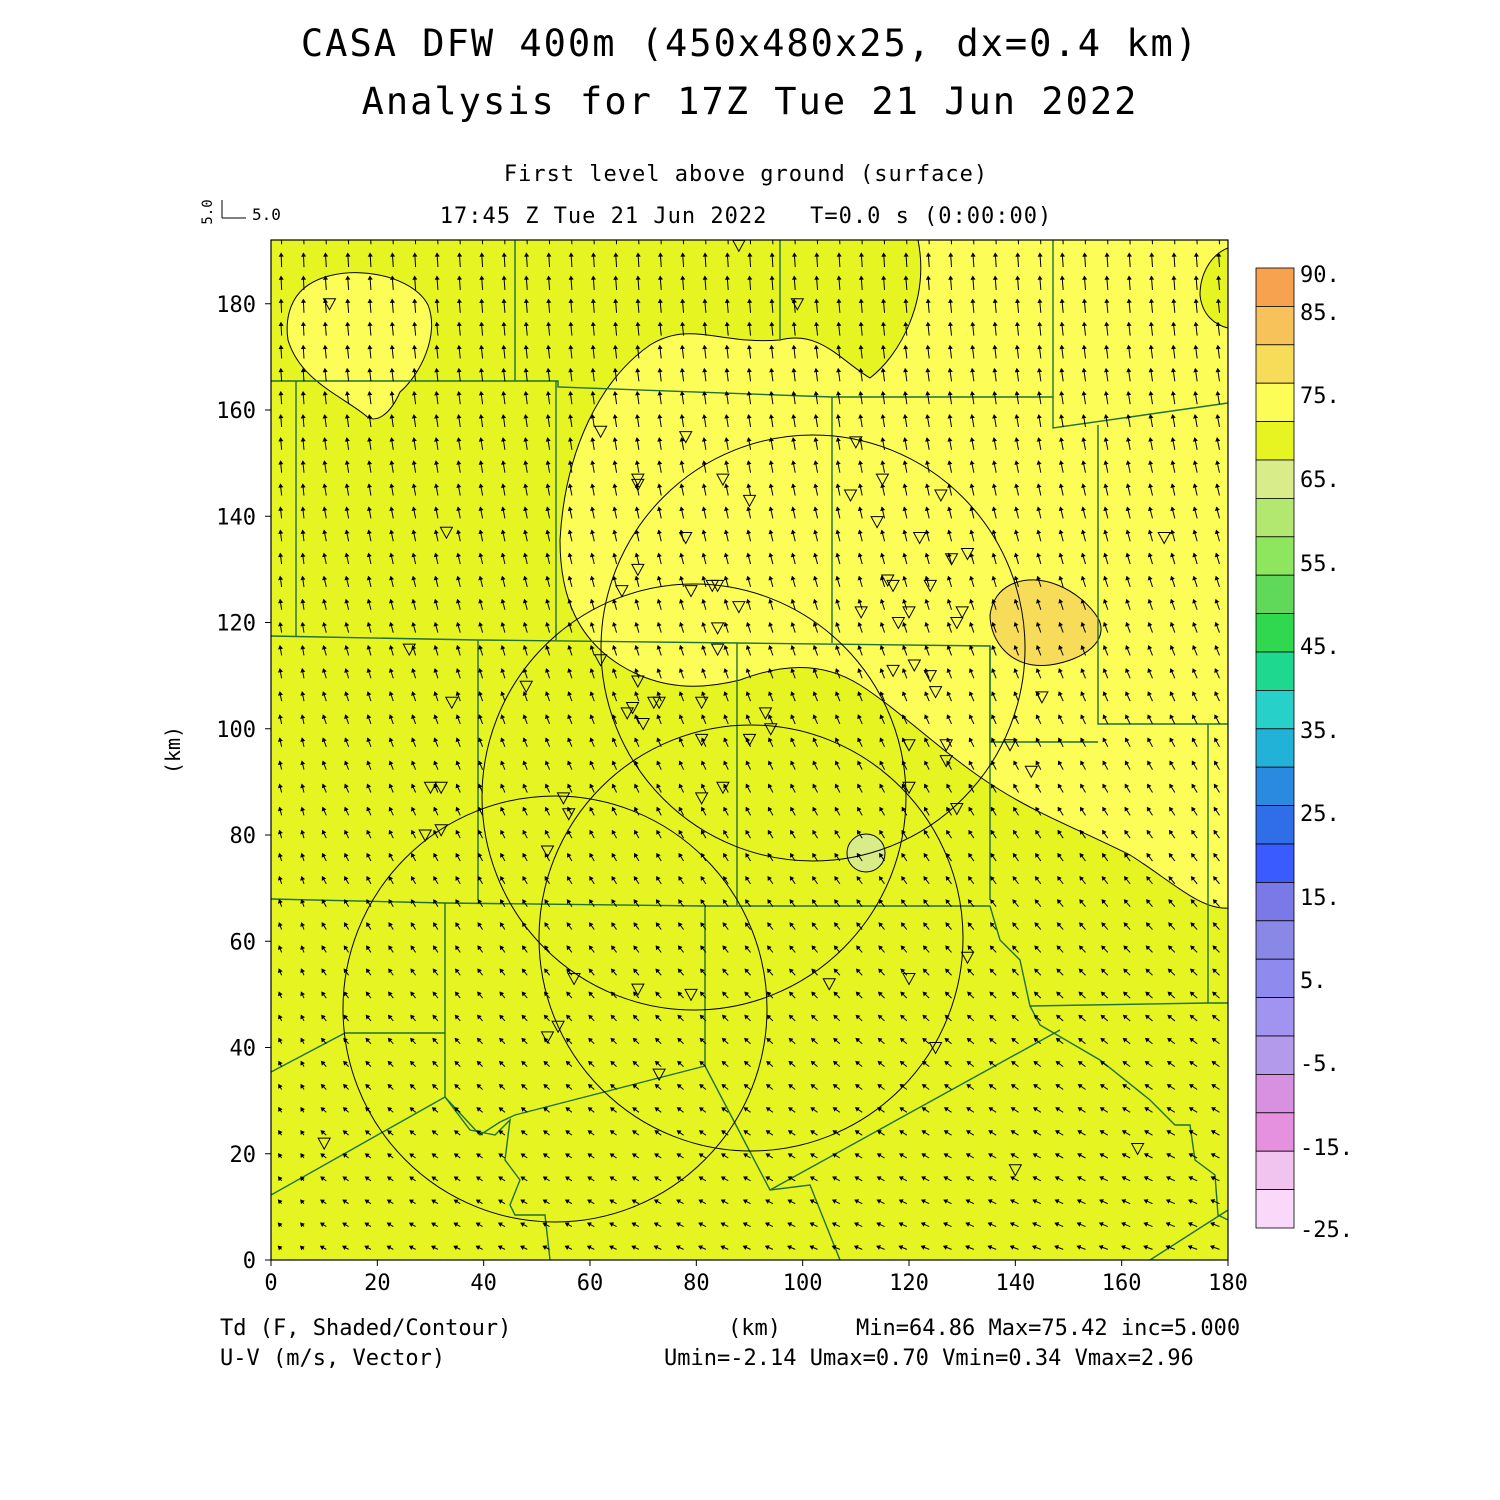 The image size is (1500, 1500). What do you see at coordinates (996, 242) in the screenshot?
I see `wind-vector` at bounding box center [996, 242].